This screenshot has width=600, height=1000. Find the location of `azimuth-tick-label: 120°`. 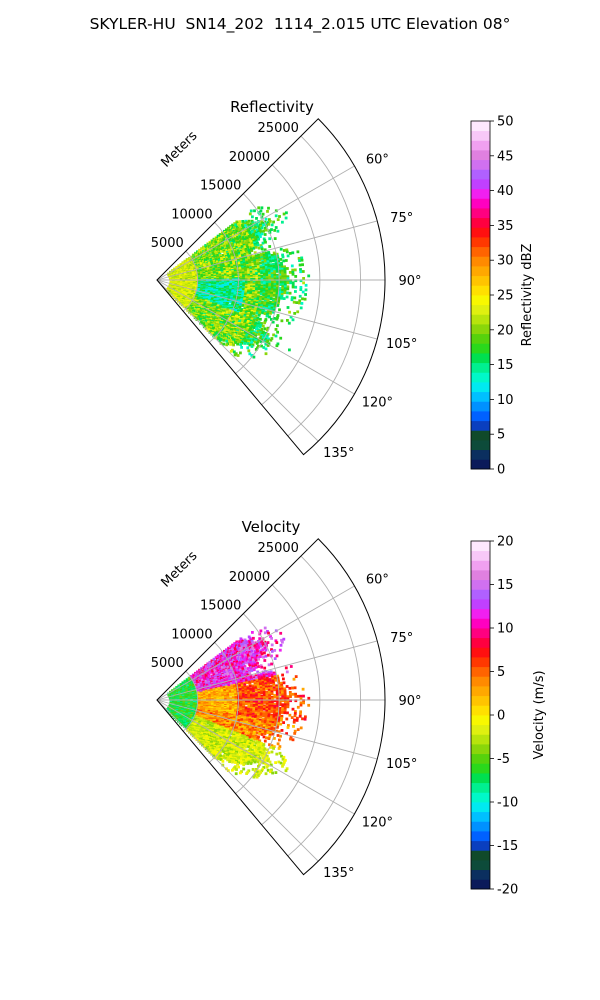

azimuth-tick-label: 120° is located at coordinates (377, 403).